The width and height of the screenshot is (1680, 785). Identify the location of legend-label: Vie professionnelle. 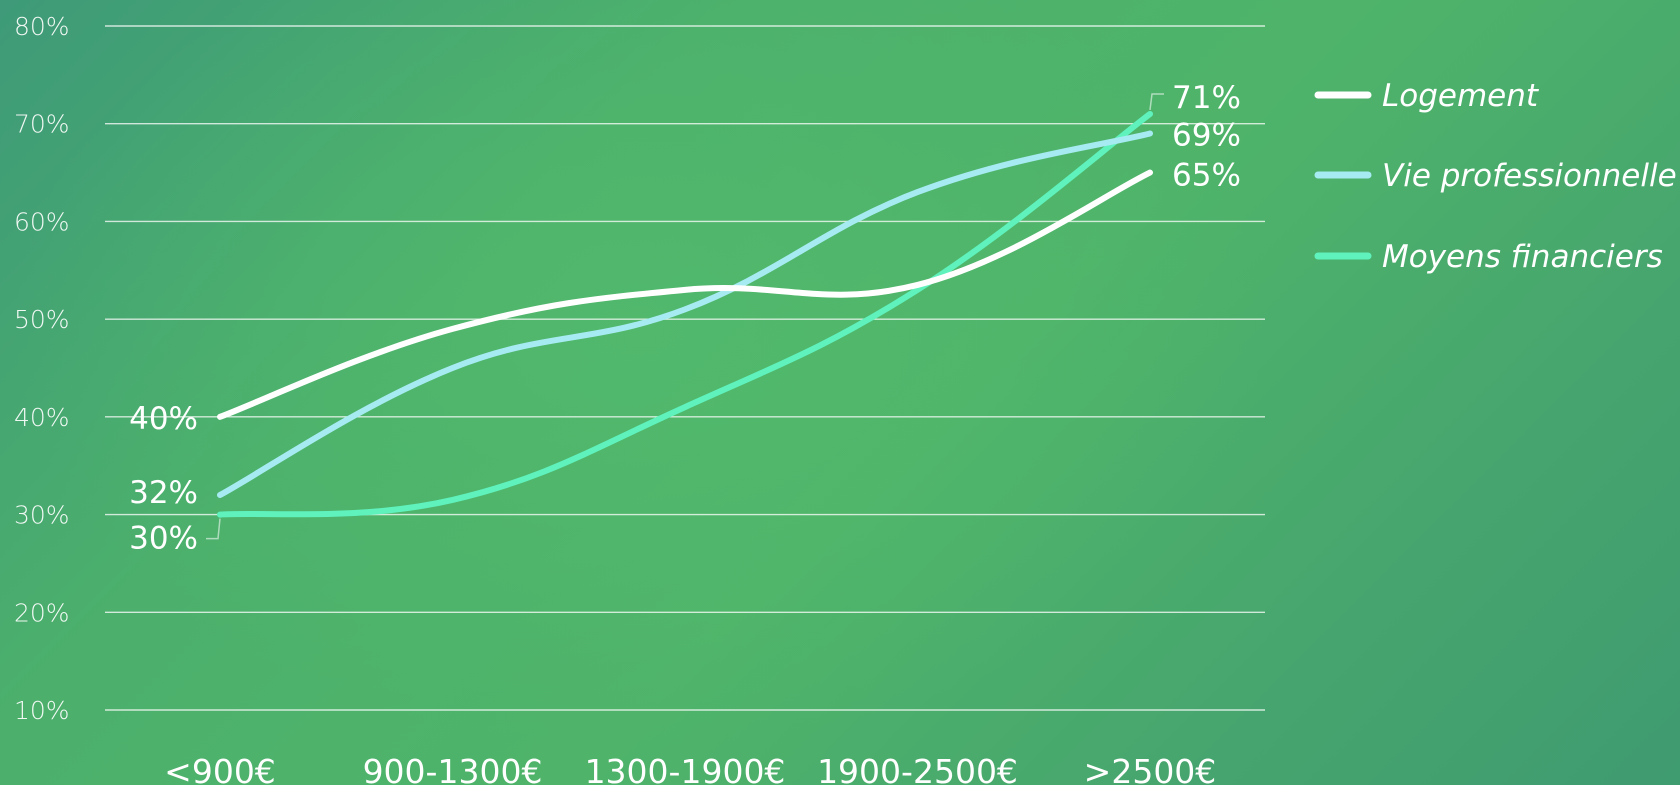
(1529, 176).